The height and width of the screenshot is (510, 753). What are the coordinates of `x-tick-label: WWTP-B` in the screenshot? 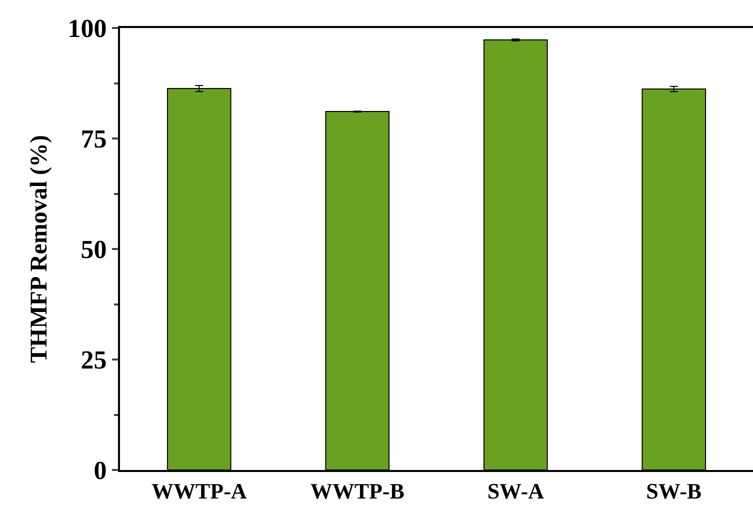 It's located at (357, 491).